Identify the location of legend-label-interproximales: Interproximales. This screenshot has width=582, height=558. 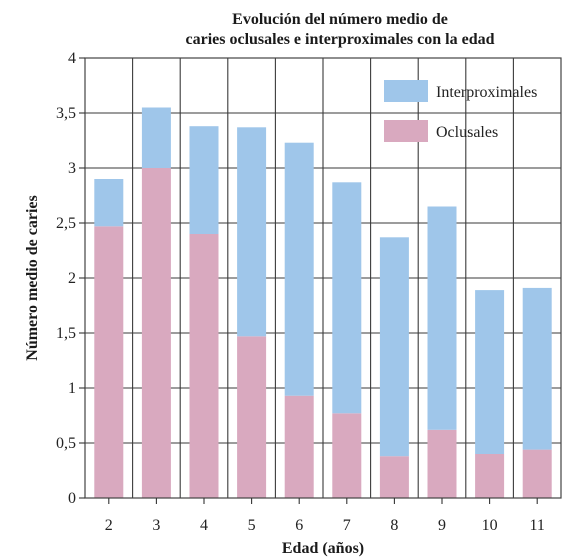
(486, 92).